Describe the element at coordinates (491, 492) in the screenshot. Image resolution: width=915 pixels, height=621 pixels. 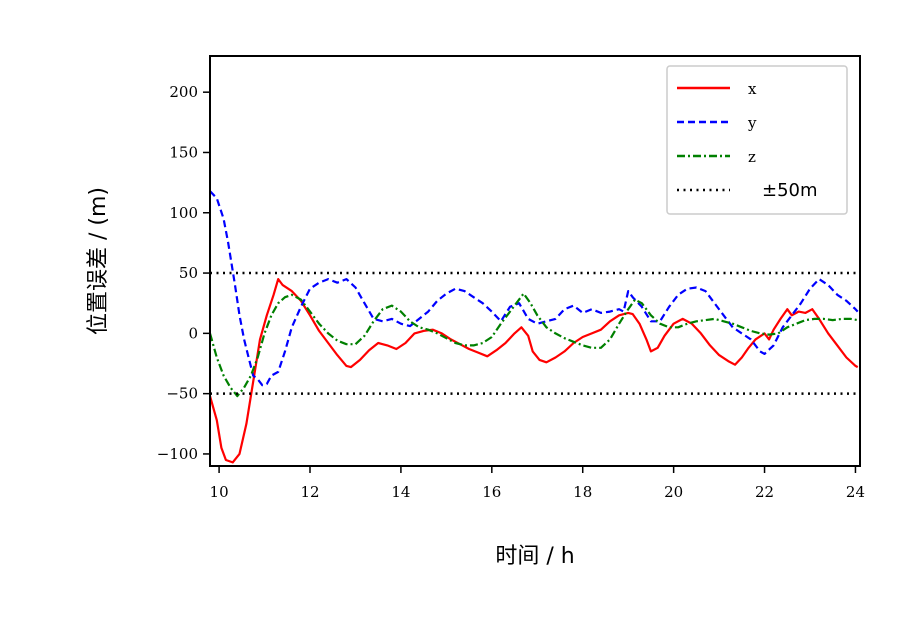
I see `x-tick-label: 16` at that location.